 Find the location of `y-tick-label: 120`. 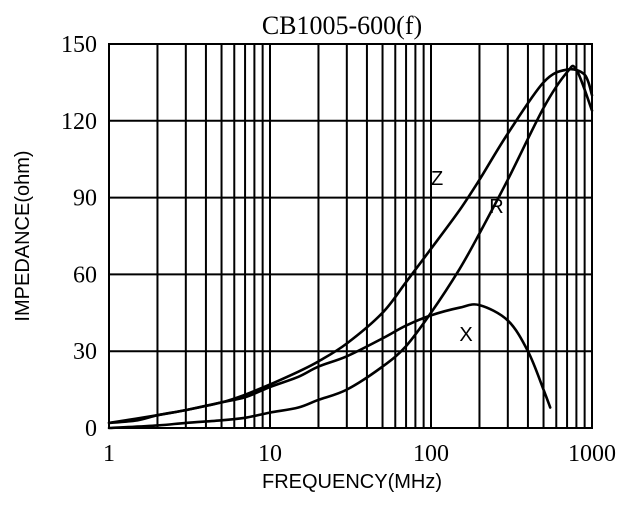

y-tick-label: 120 is located at coordinates (79, 122).